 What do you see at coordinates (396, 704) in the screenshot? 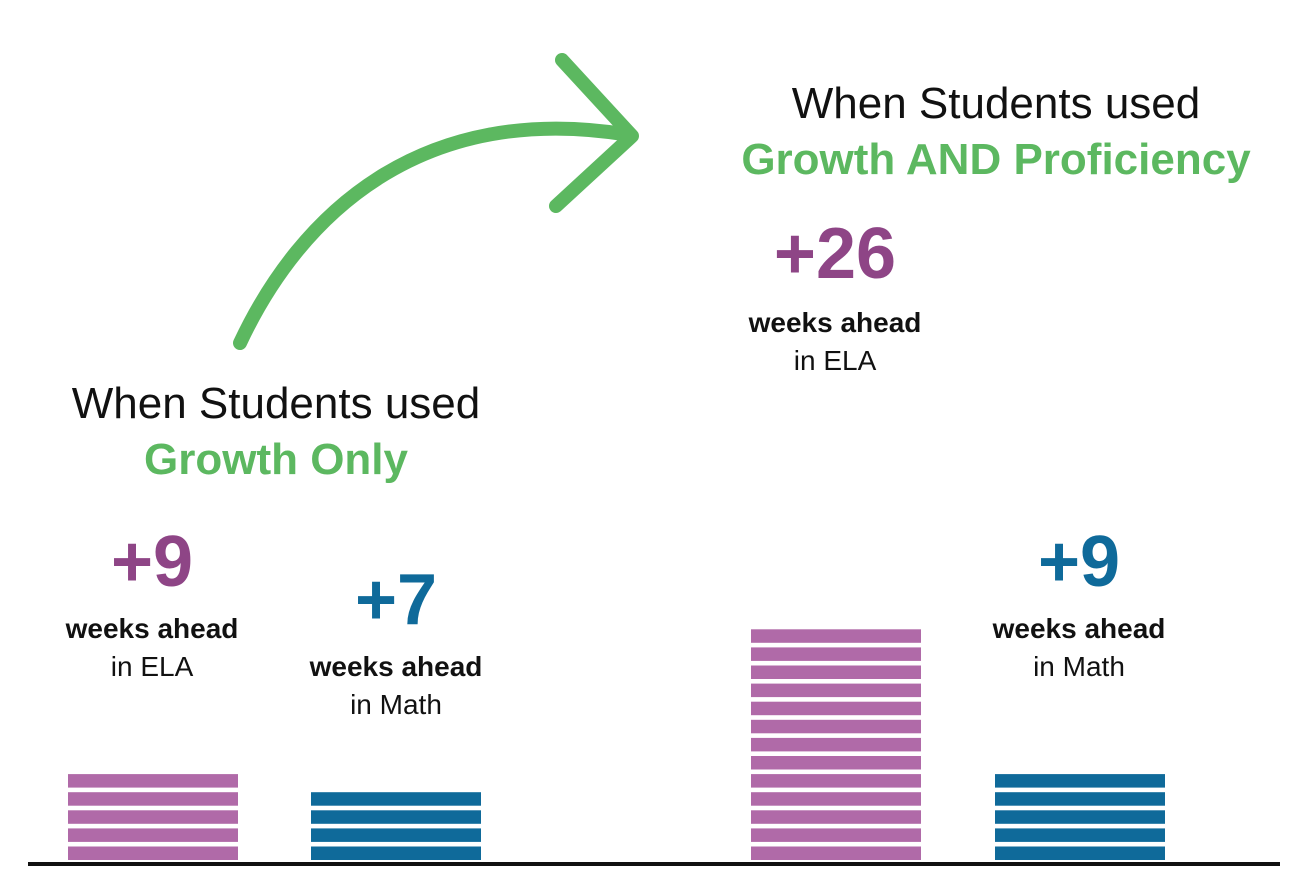
I see `subject-label-growth-math: in Math` at bounding box center [396, 704].